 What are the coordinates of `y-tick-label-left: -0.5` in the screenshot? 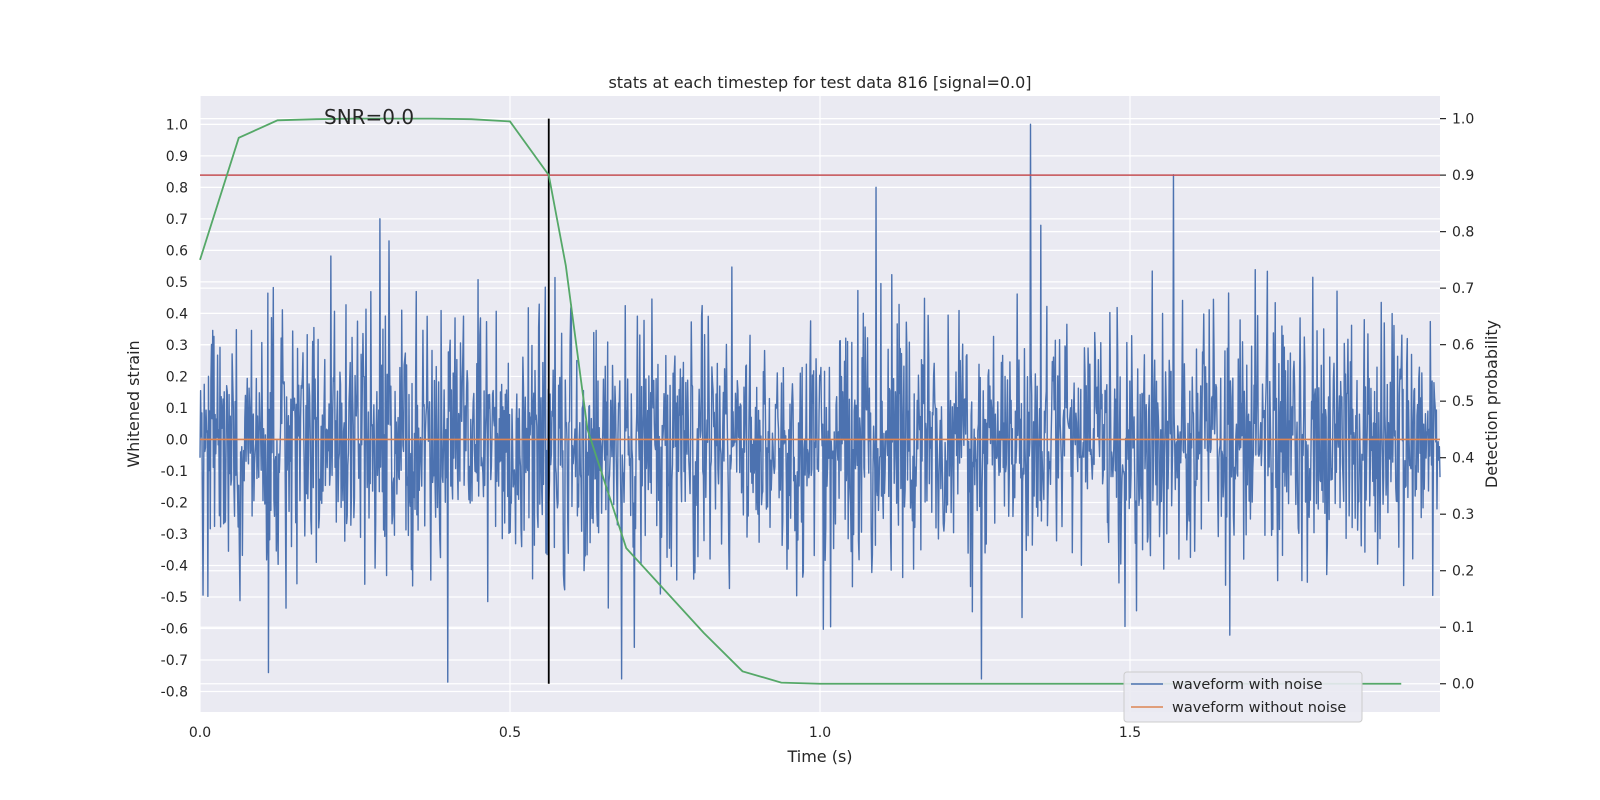 It's located at (174, 598).